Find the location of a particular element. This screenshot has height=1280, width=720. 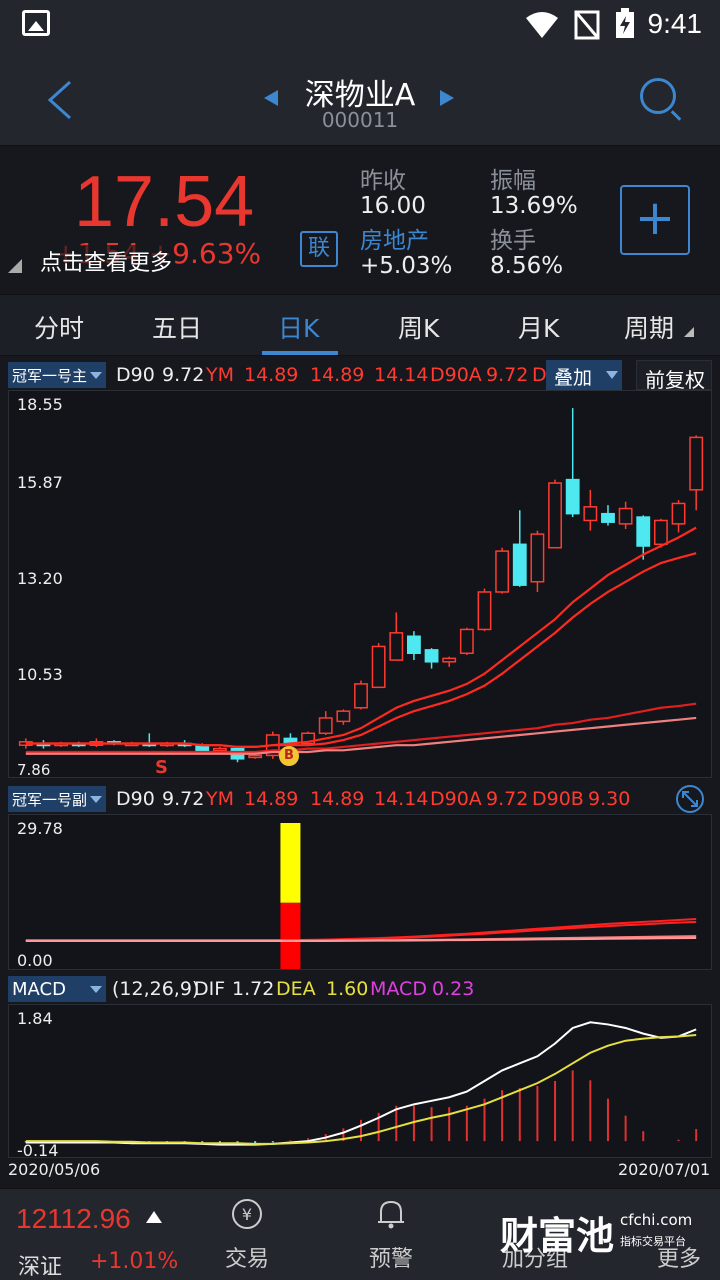

d90-label: D90 is located at coordinates (135, 375).